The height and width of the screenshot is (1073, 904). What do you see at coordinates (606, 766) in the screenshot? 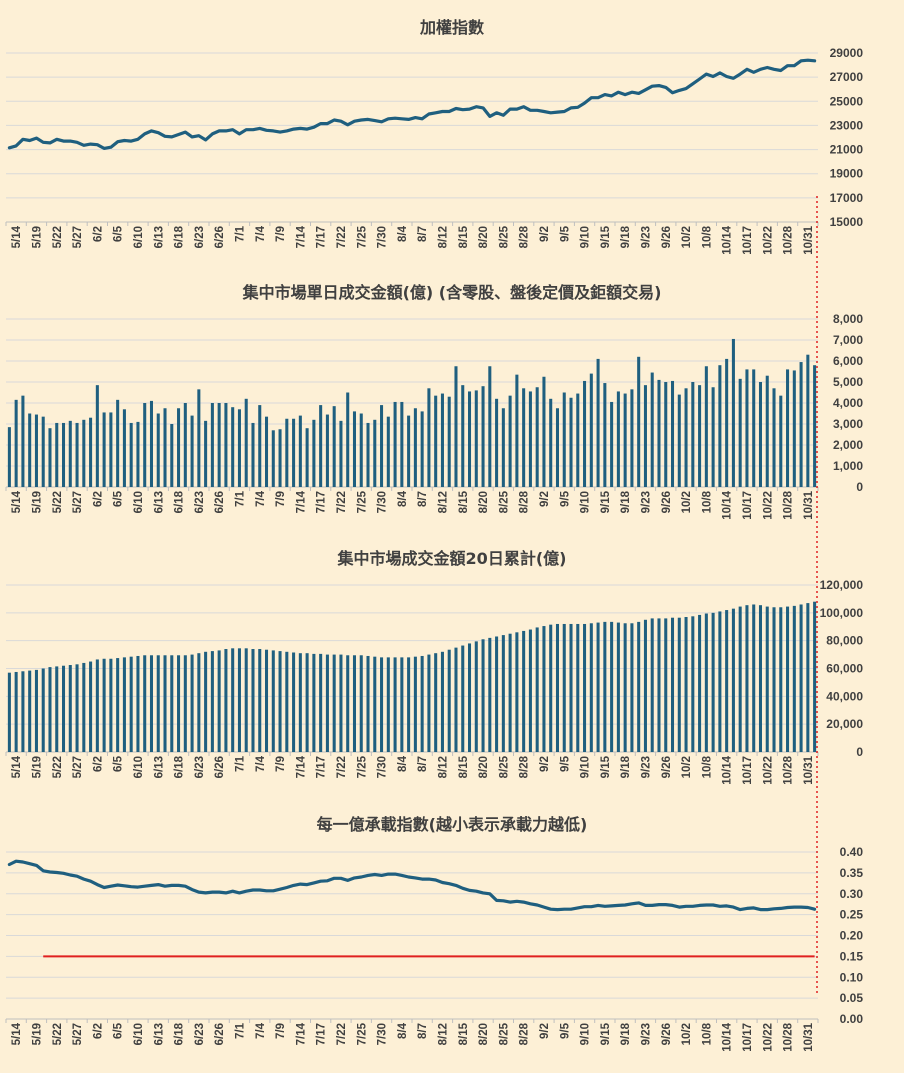
I see `x-tick-label: 9/15` at bounding box center [606, 766].